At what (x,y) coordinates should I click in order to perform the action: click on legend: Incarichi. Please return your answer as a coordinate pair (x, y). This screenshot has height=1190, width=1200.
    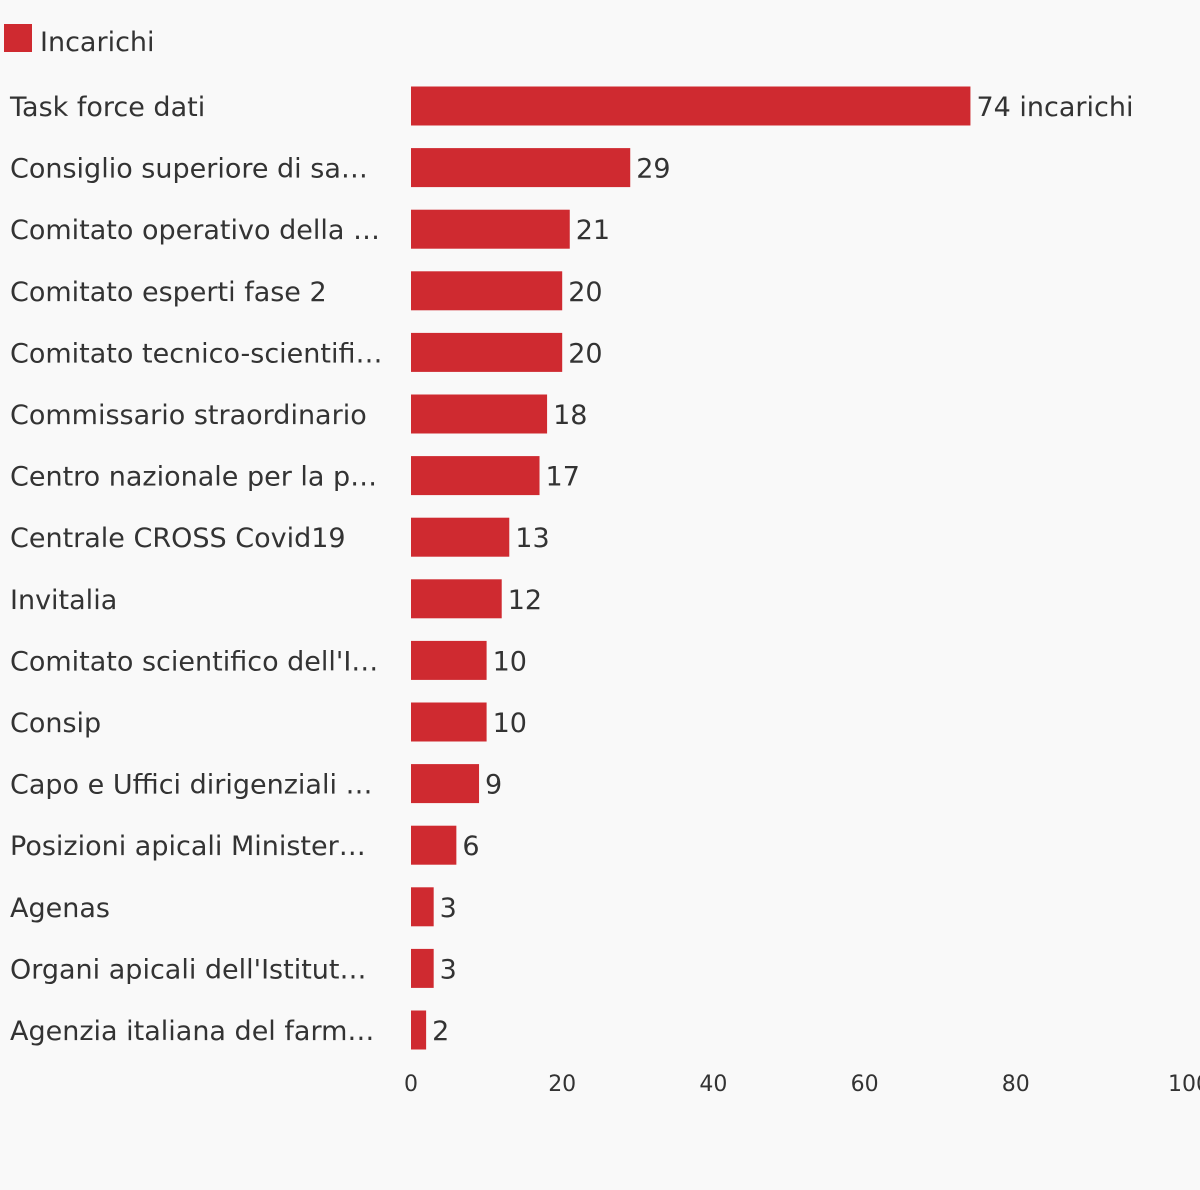
    Looking at the image, I should click on (79, 41).